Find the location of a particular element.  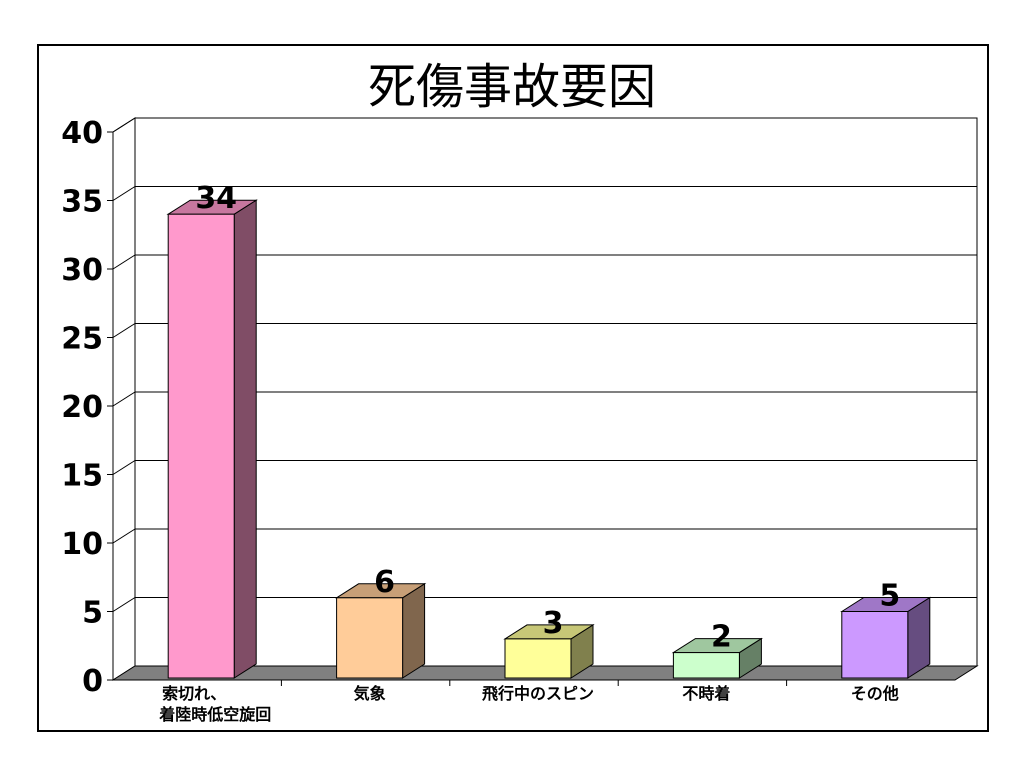

y-tick-label: 15 is located at coordinates (82, 476).